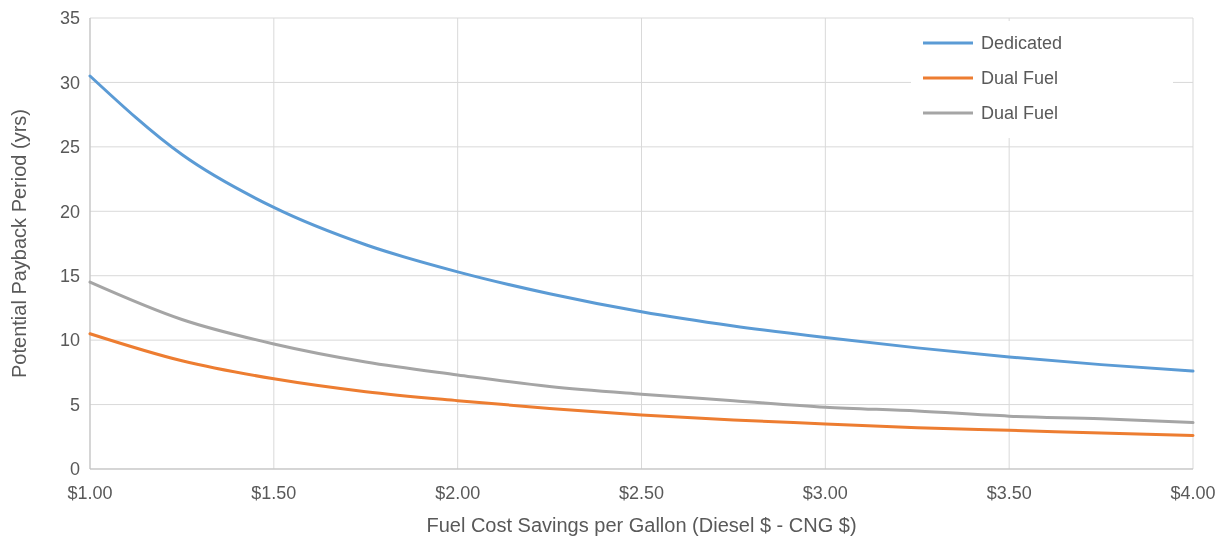  Describe the element at coordinates (90, 493) in the screenshot. I see `x-tick-label: $1.00` at that location.